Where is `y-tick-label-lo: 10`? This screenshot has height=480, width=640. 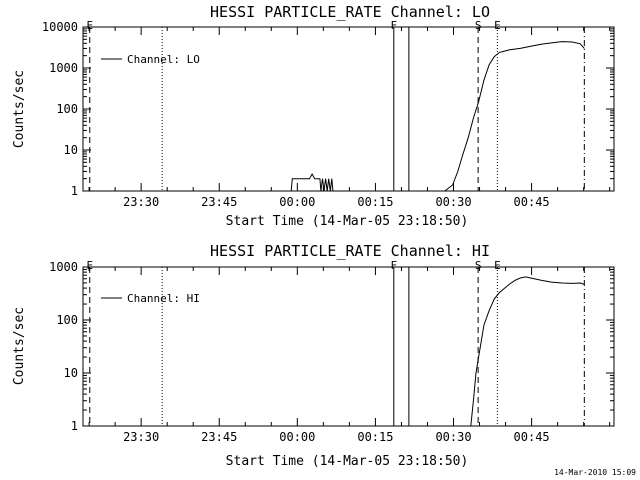
y-tick-label-lo: 10 is located at coordinates (71, 150).